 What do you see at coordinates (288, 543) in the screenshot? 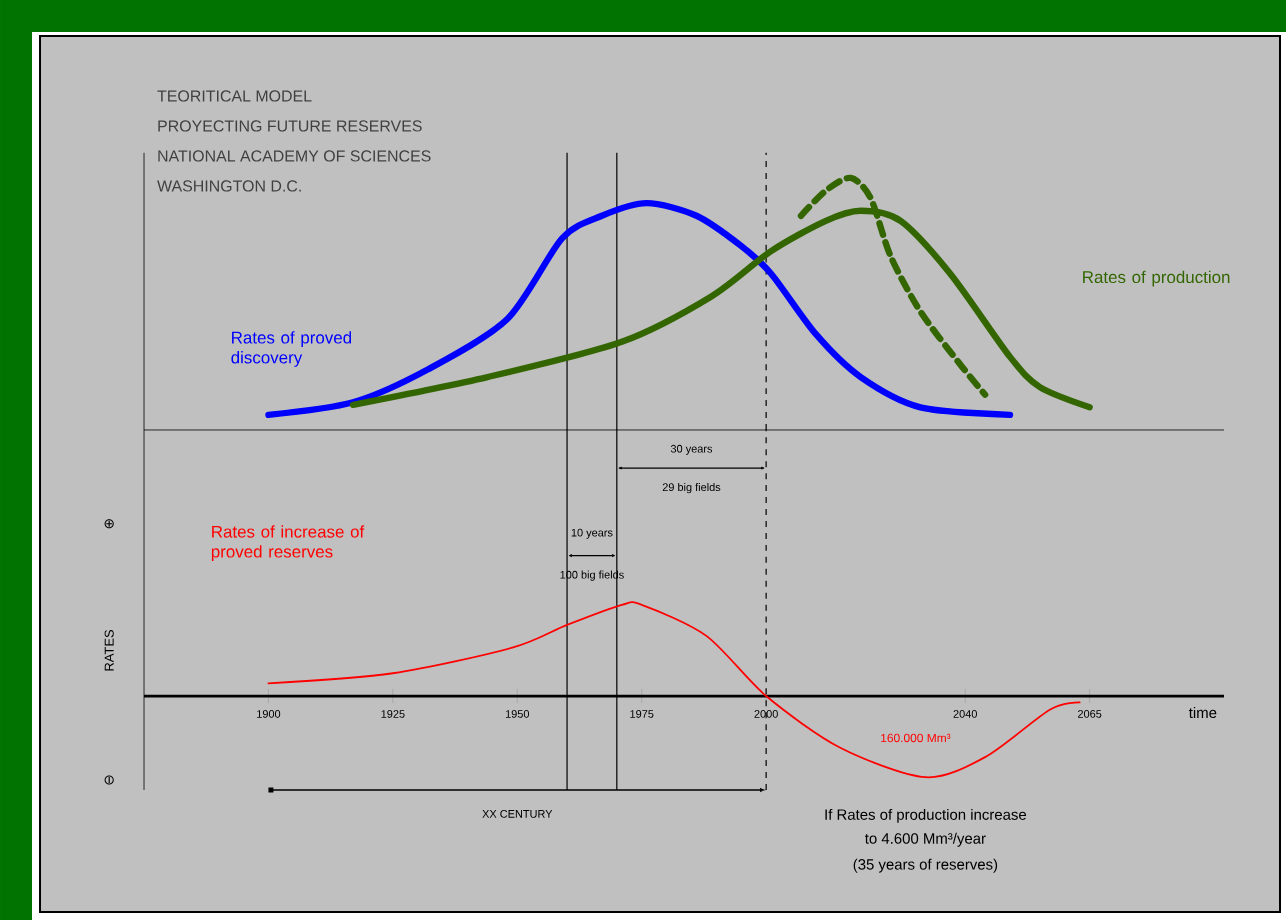
I see `text: Rates of increase of proved reserves` at bounding box center [288, 543].